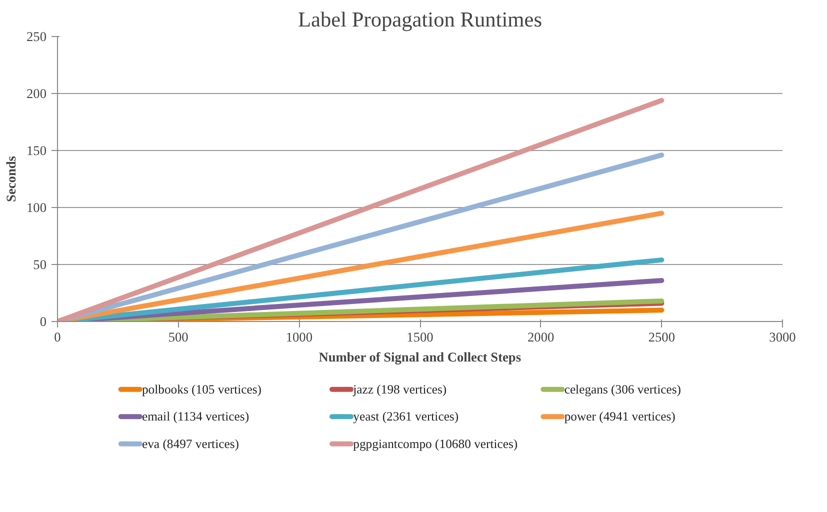 This screenshot has height=512, width=827. I want to click on x-tick-label: 0, so click(58, 337).